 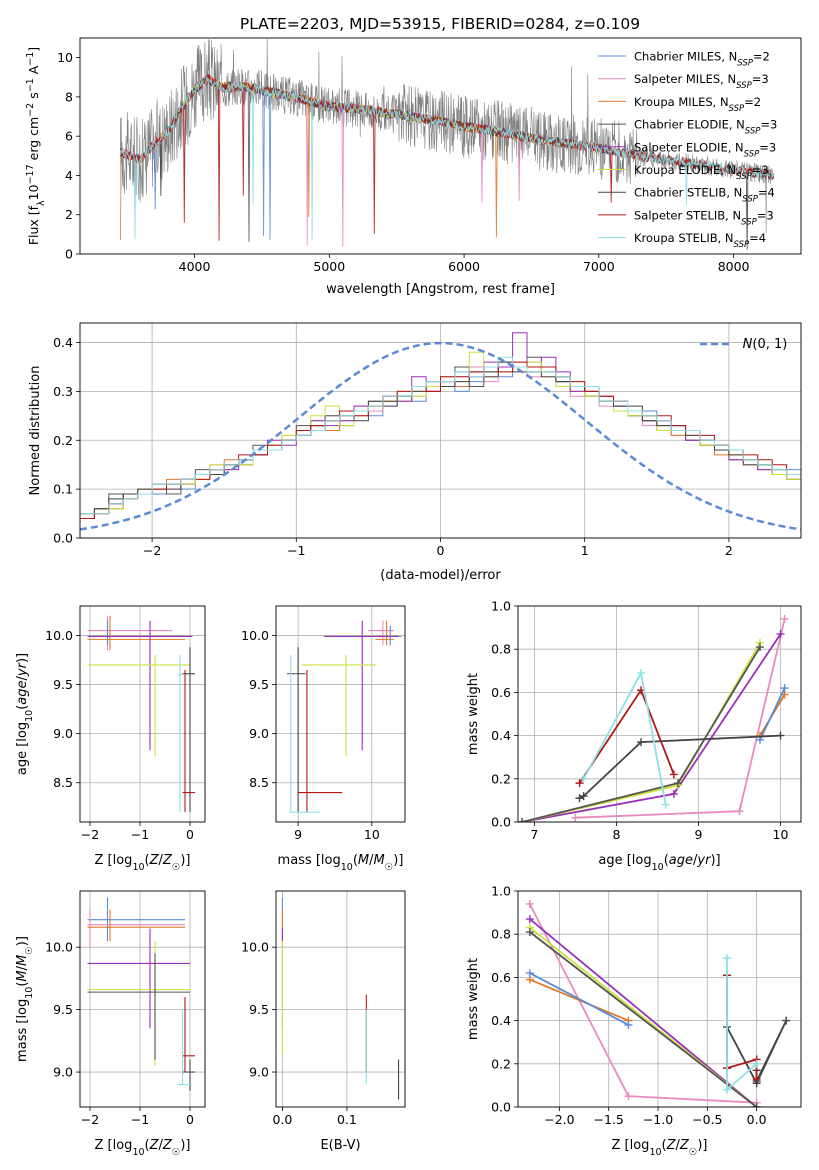 What do you see at coordinates (464, 266) in the screenshot?
I see `x-tick-label: 6000` at bounding box center [464, 266].